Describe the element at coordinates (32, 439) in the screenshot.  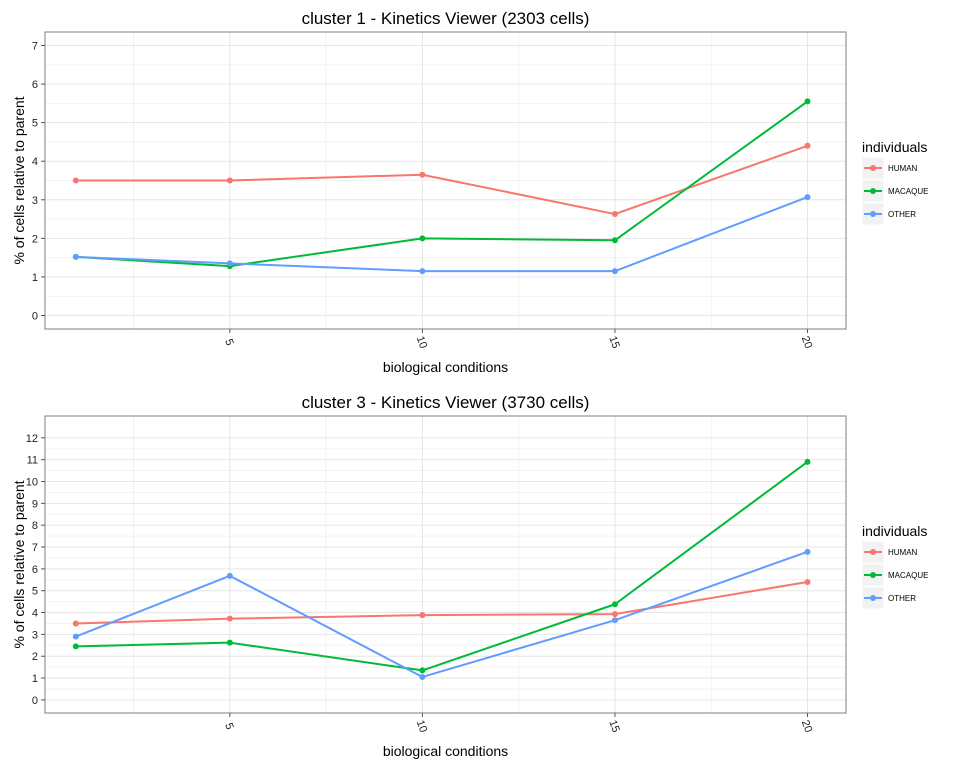
I see `y-tick-label: 12` at that location.